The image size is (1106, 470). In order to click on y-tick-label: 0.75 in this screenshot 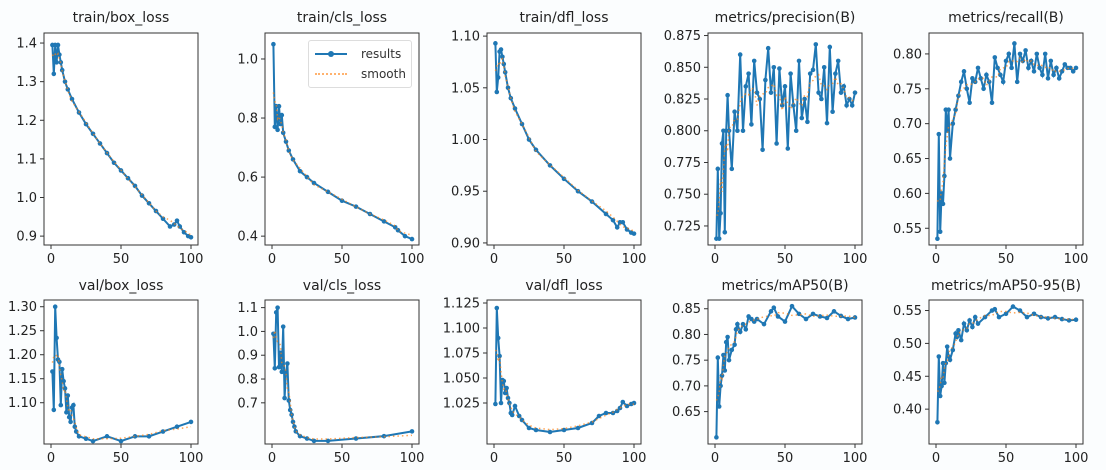, I will do `click(907, 89)`.